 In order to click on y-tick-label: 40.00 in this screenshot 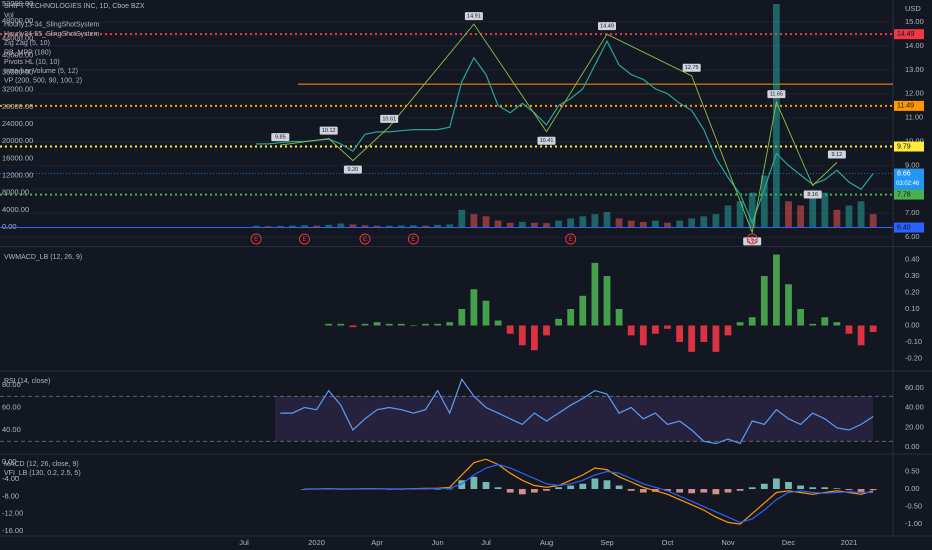, I will do `click(11, 429)`.